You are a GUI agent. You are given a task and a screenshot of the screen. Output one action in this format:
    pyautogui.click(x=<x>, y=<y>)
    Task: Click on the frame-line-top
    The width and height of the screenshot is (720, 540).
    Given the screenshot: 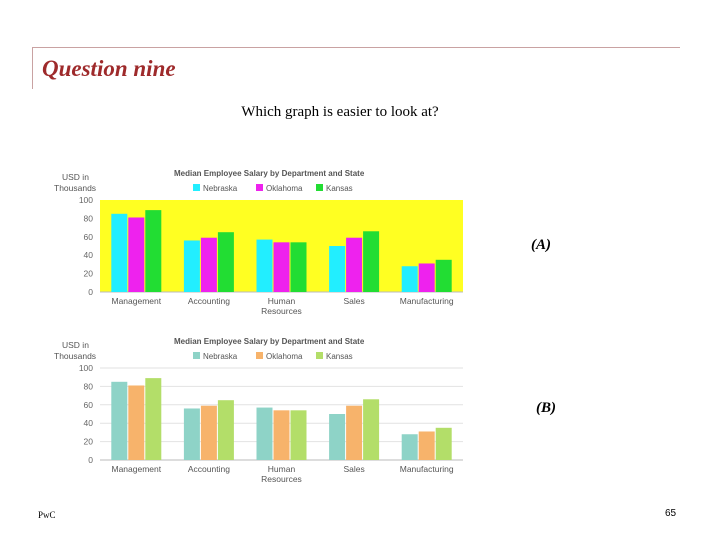 What is the action you would take?
    pyautogui.click(x=356, y=47)
    